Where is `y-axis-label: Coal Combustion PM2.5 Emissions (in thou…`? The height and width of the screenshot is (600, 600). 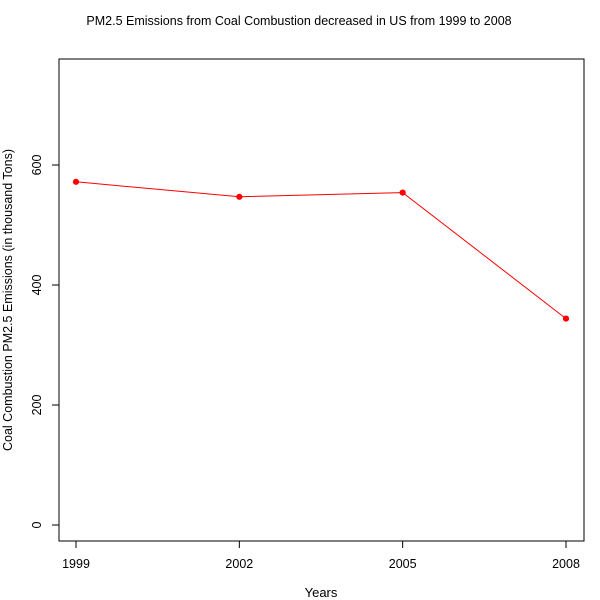 y-axis-label: Coal Combustion PM2.5 Emissions (in thou… is located at coordinates (8, 300).